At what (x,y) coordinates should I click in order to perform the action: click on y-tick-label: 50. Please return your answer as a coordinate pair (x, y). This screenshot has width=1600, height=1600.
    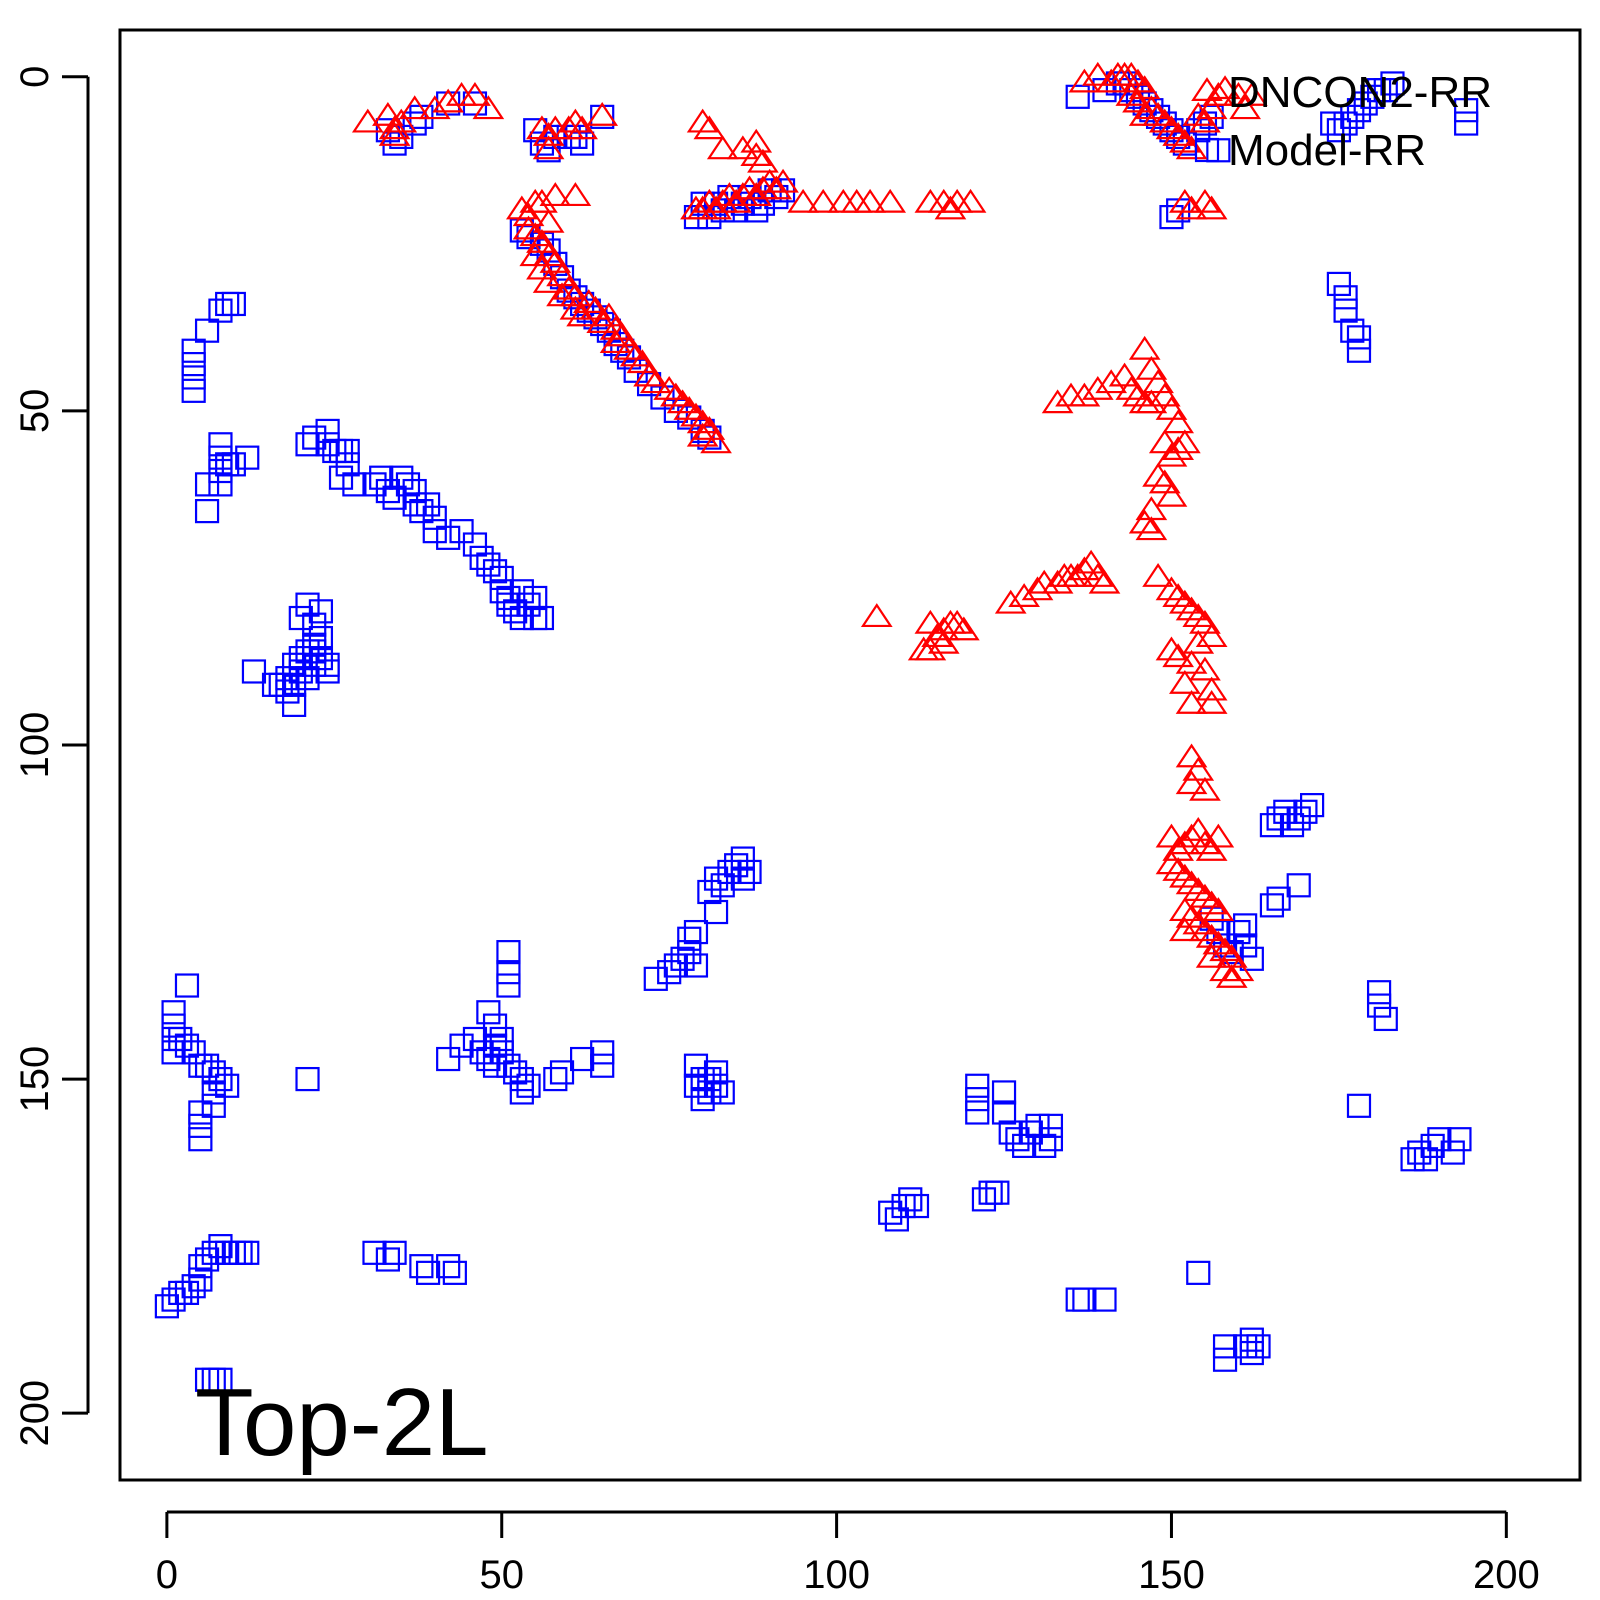
    Looking at the image, I should click on (35, 411).